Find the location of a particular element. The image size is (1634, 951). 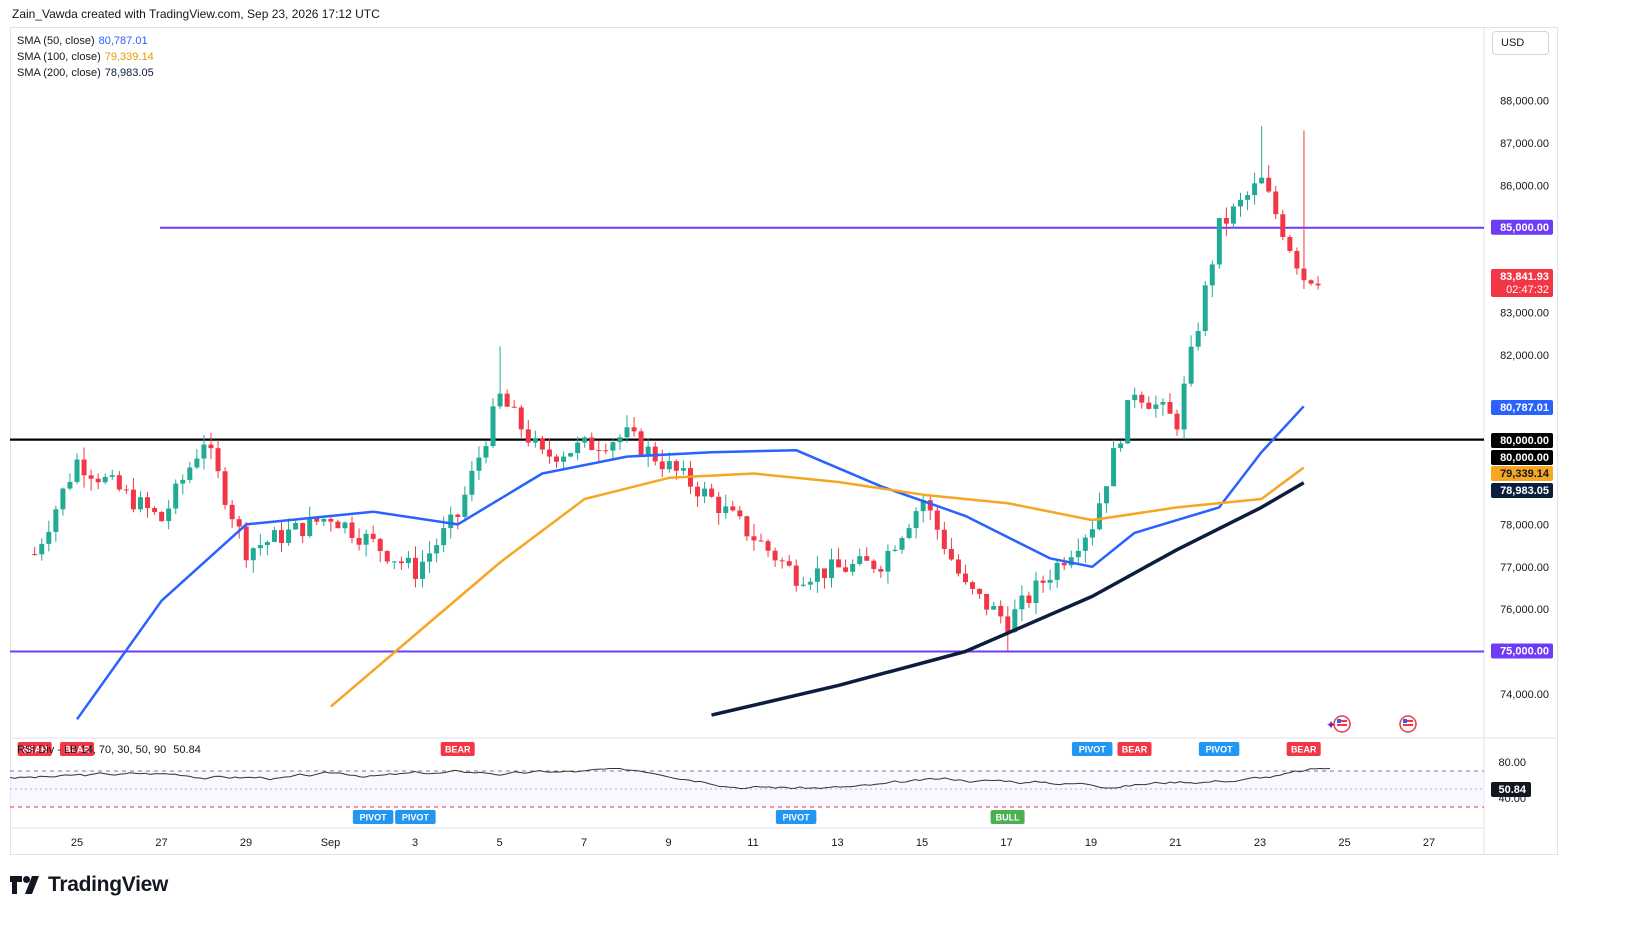

price-tag is located at coordinates (1522, 440).